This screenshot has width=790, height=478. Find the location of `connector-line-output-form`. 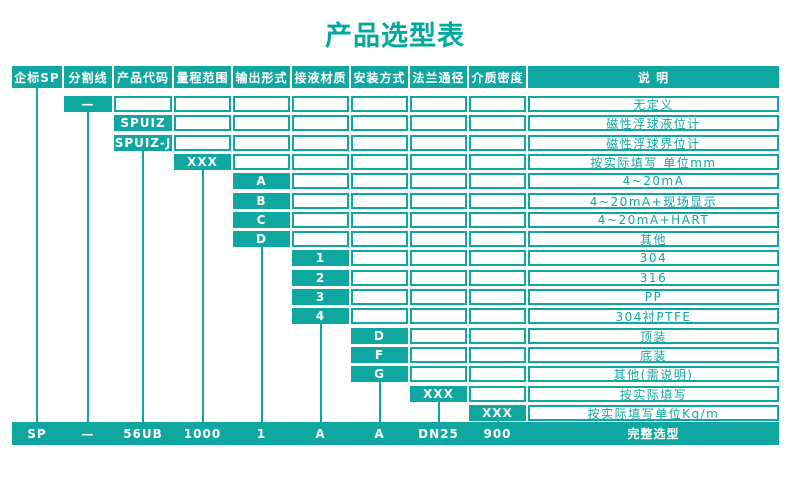

connector-line-output-form is located at coordinates (262, 334).